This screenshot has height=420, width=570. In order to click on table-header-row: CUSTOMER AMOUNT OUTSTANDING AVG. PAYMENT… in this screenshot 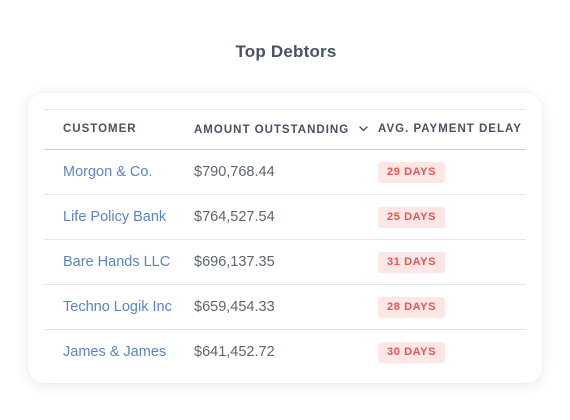, I will do `click(285, 129)`.